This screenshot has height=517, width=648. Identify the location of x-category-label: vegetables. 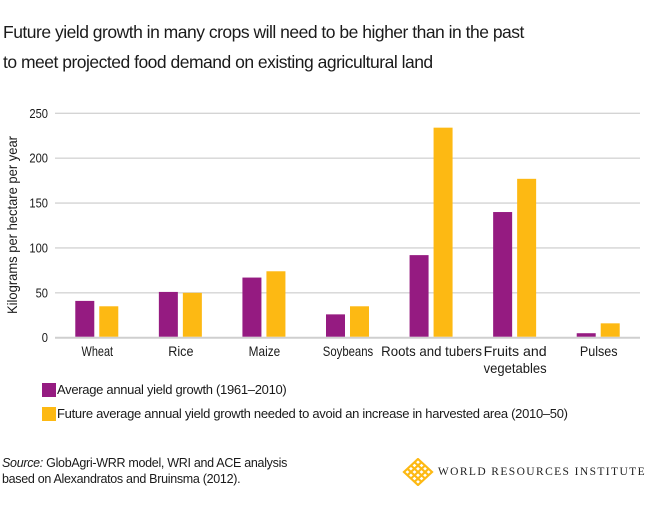
(515, 368).